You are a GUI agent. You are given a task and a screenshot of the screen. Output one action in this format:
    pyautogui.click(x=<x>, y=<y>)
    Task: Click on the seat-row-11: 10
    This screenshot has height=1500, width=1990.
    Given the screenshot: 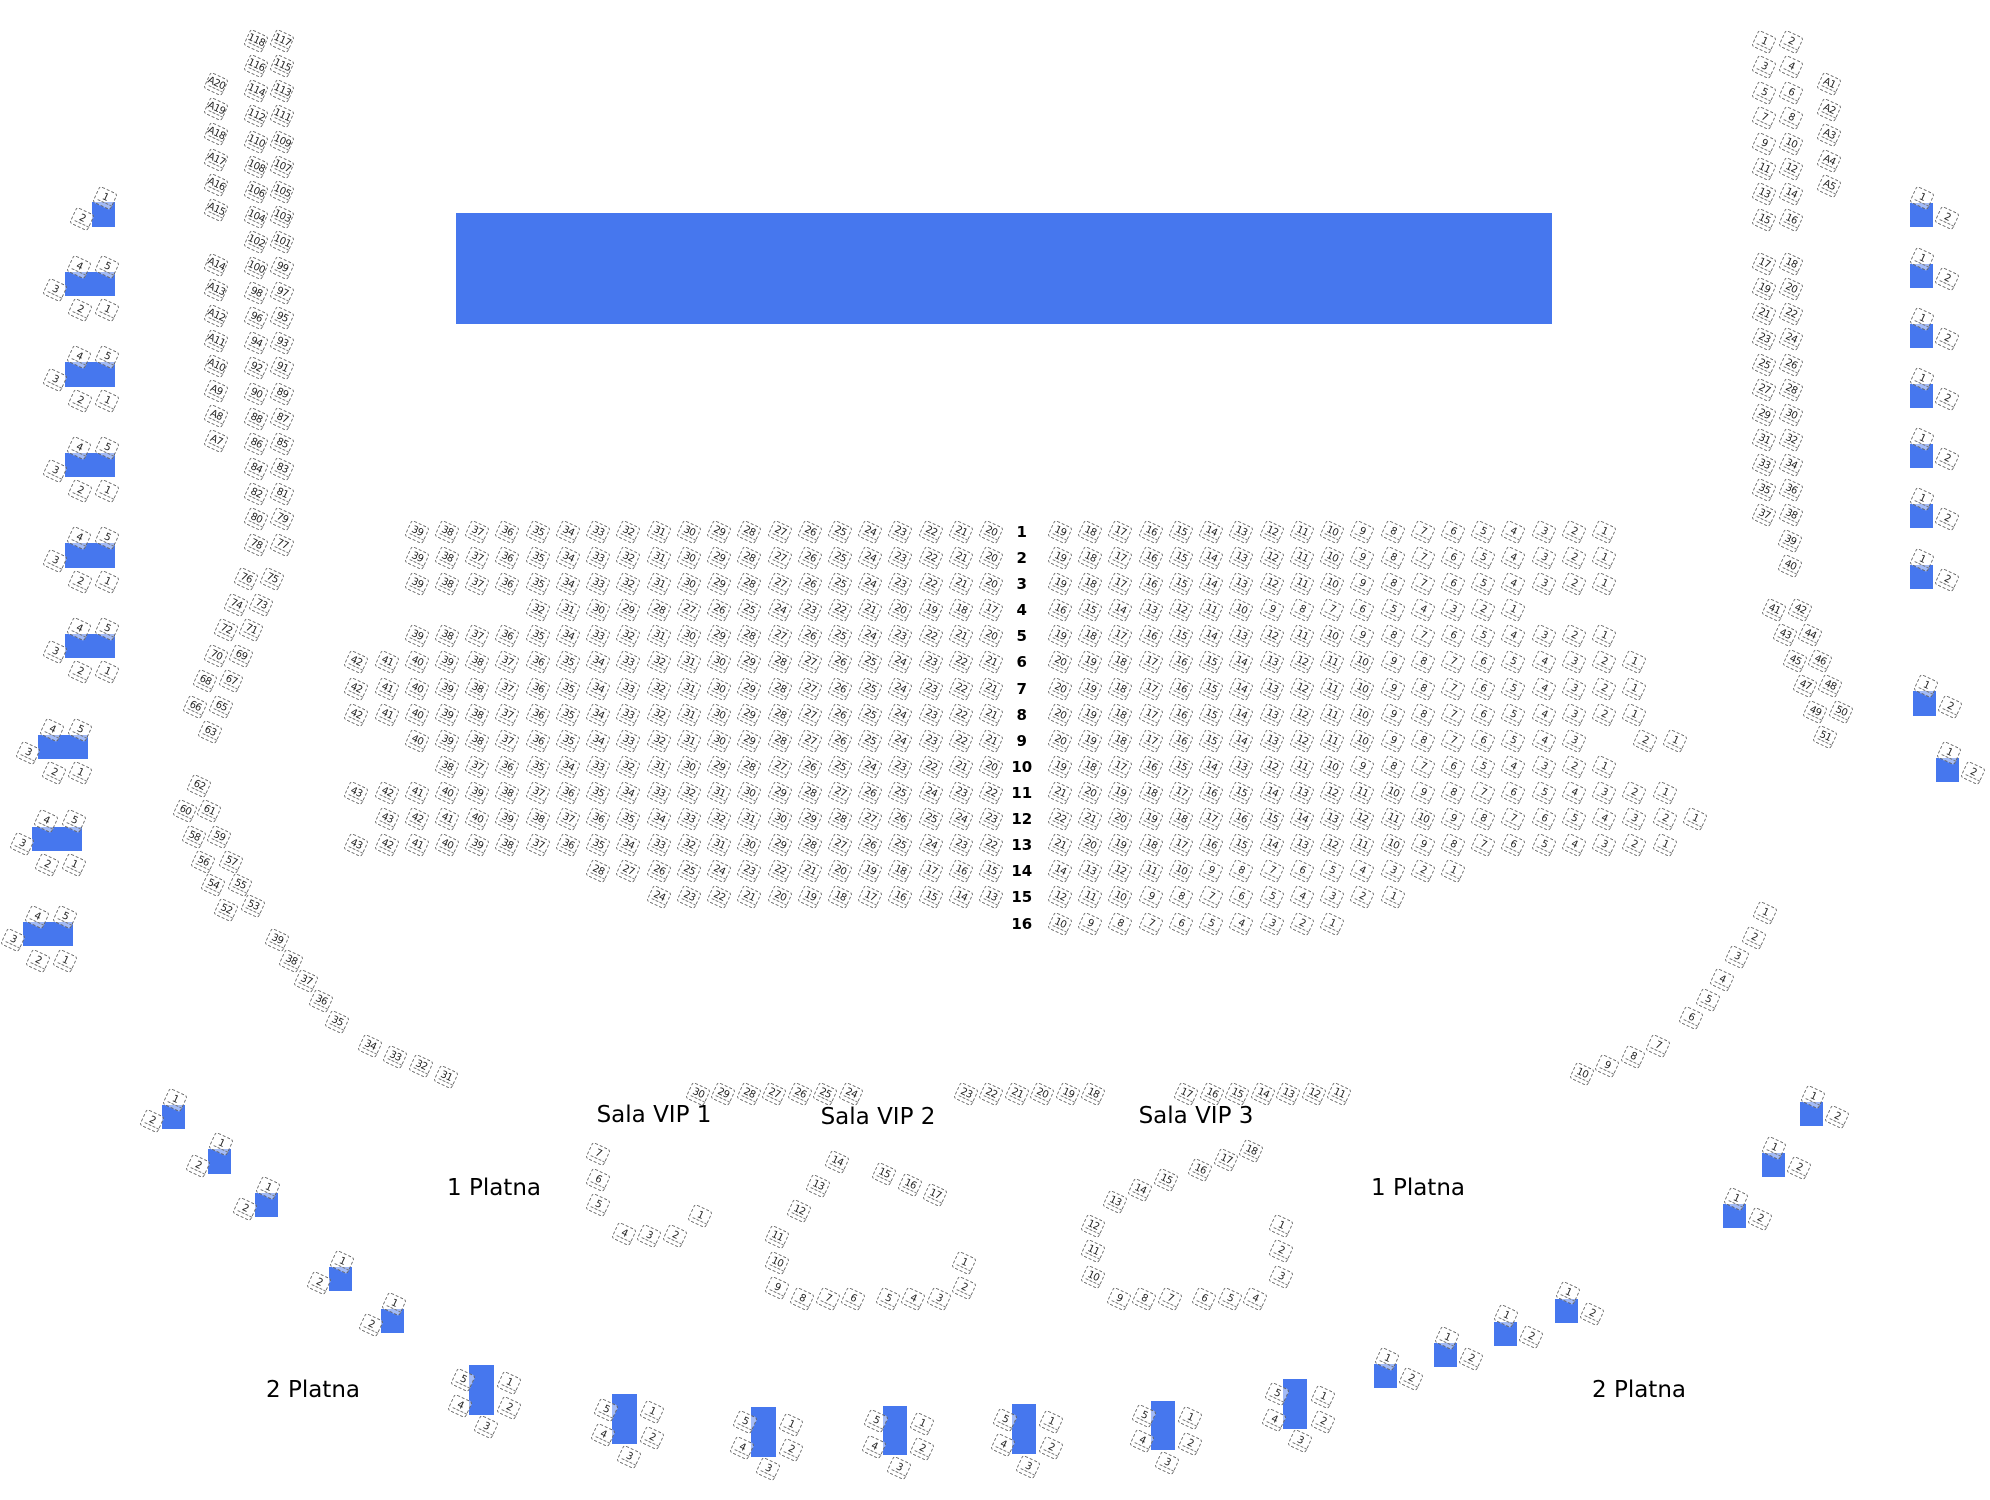 What is the action you would take?
    pyautogui.click(x=1392, y=793)
    